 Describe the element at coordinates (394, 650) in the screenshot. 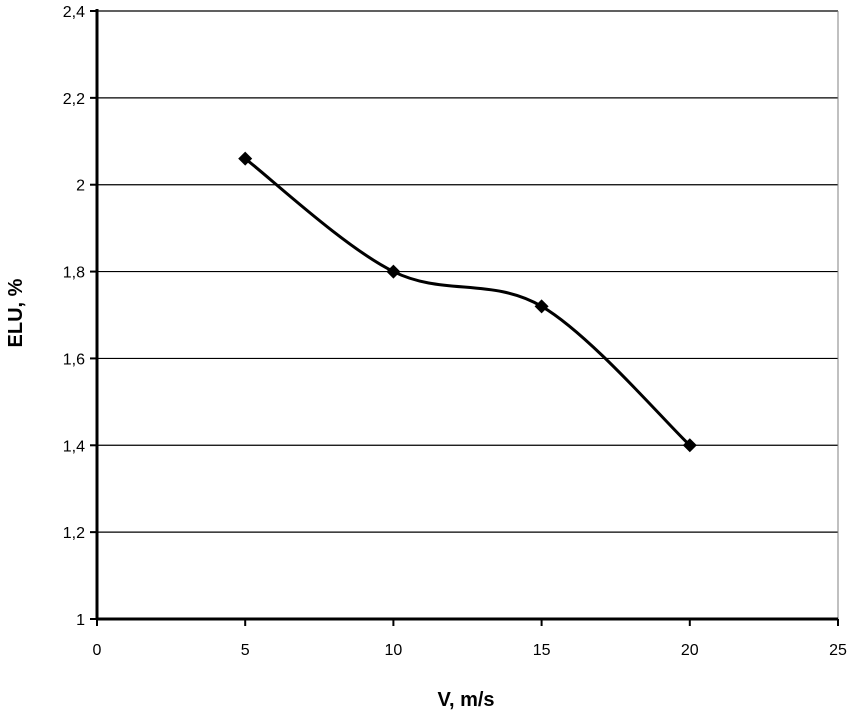

I see `x-tick-label: 10` at that location.